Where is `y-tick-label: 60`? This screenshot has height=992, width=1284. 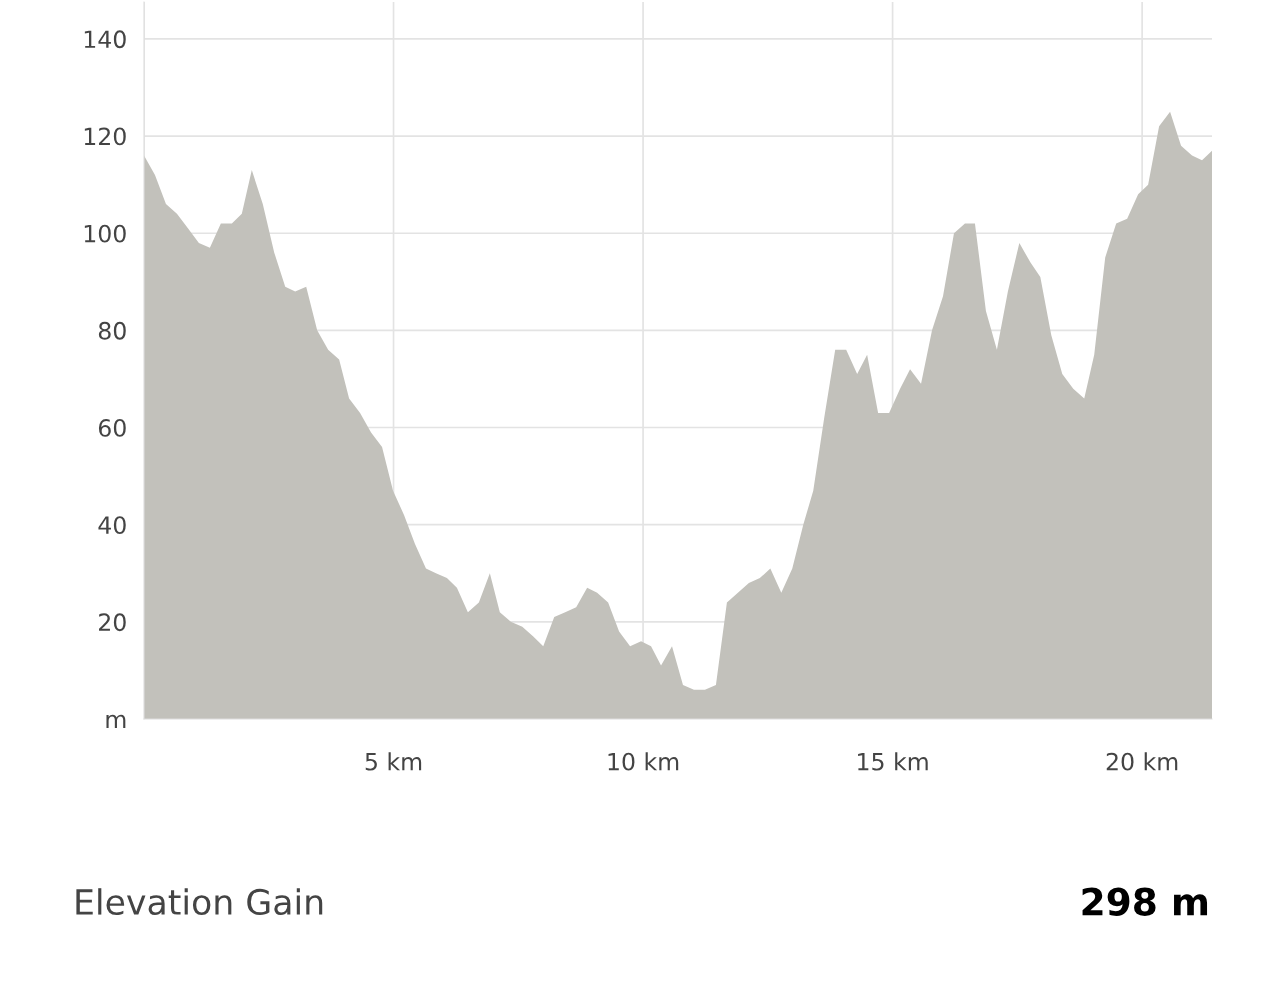 y-tick-label: 60 is located at coordinates (112, 427).